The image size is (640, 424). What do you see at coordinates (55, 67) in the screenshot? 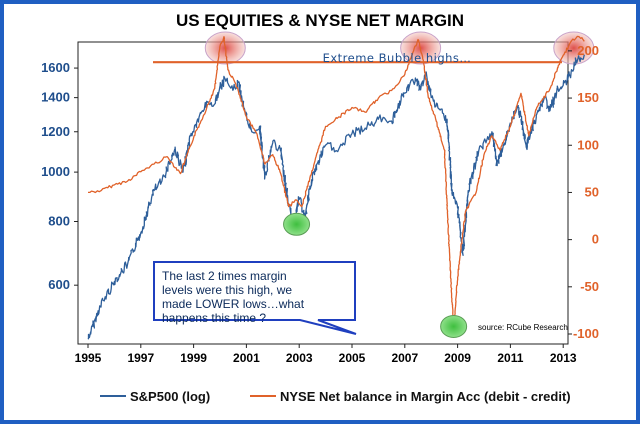
I see `left-tick-label: 1600` at bounding box center [55, 67].